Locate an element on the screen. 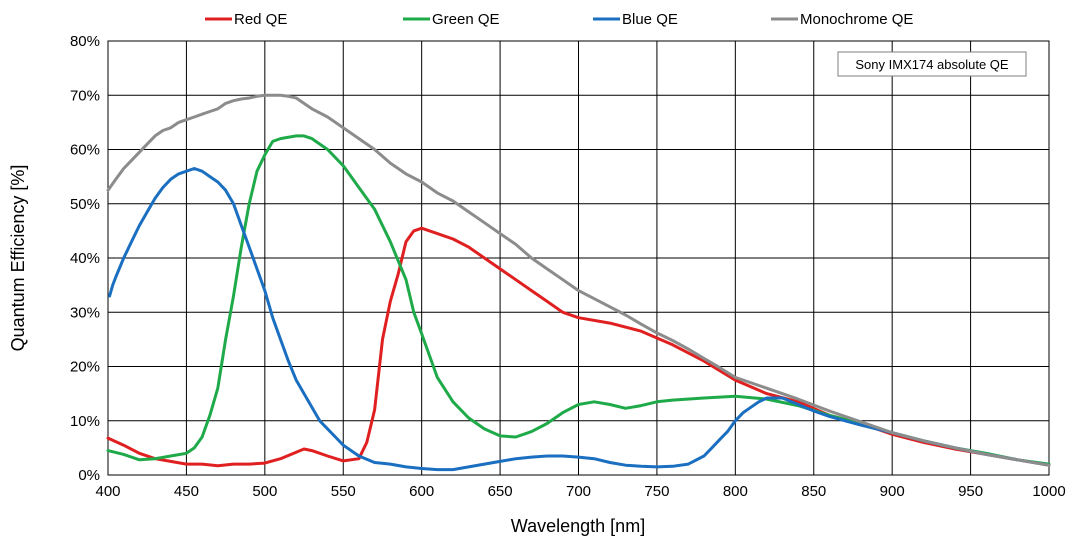  y-tick-label: 10% is located at coordinates (85, 421).